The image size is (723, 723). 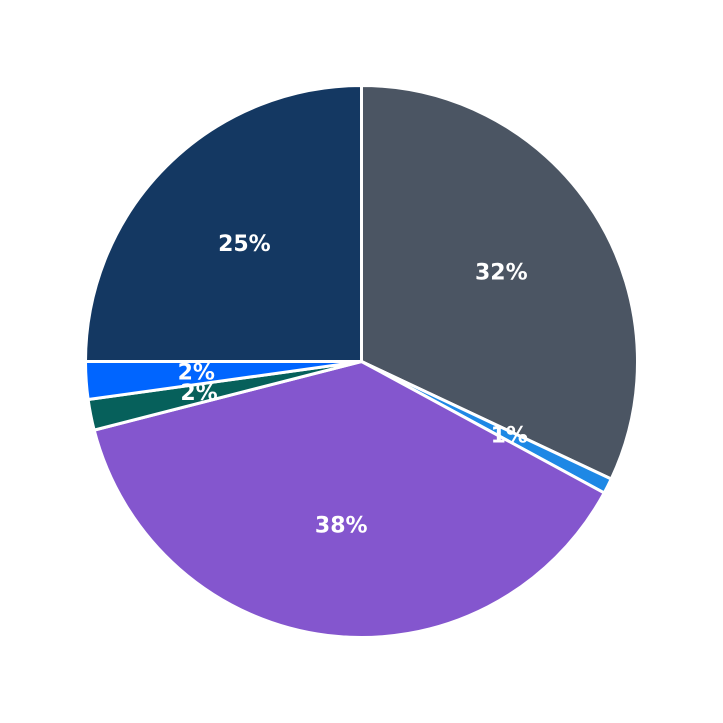 I want to click on pie-slice-label-6: 25%, so click(x=244, y=244).